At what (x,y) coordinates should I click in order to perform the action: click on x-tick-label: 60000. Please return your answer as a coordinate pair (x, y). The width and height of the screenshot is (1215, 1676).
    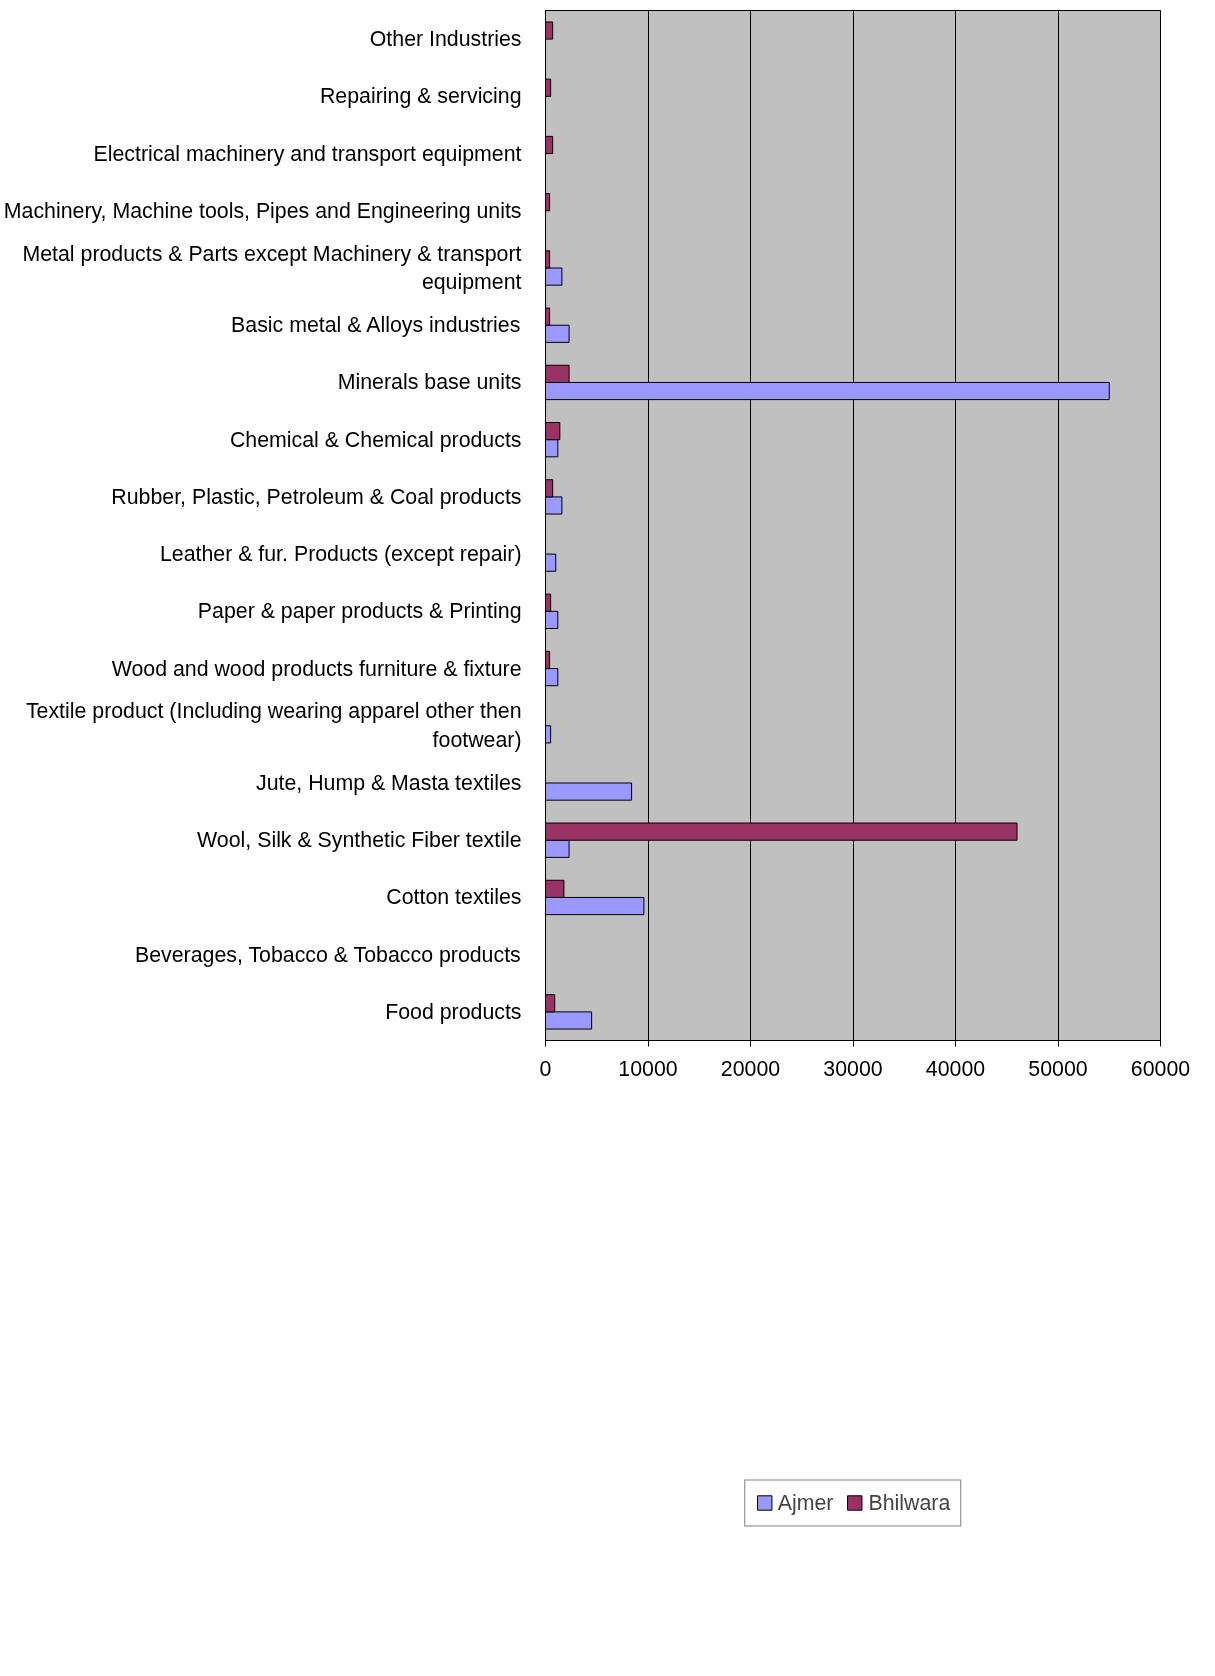
    Looking at the image, I should click on (1160, 1068).